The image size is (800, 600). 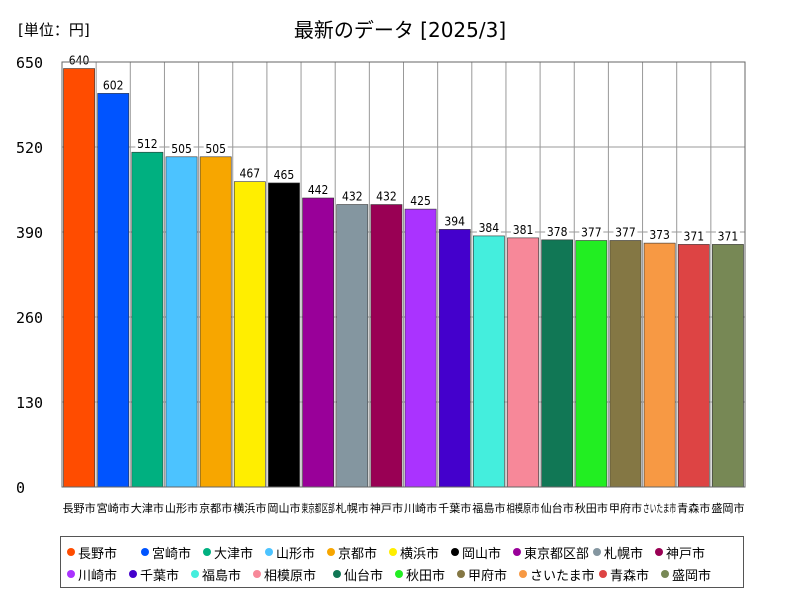 What do you see at coordinates (29, 318) in the screenshot?
I see `y-tick-label: 260` at bounding box center [29, 318].